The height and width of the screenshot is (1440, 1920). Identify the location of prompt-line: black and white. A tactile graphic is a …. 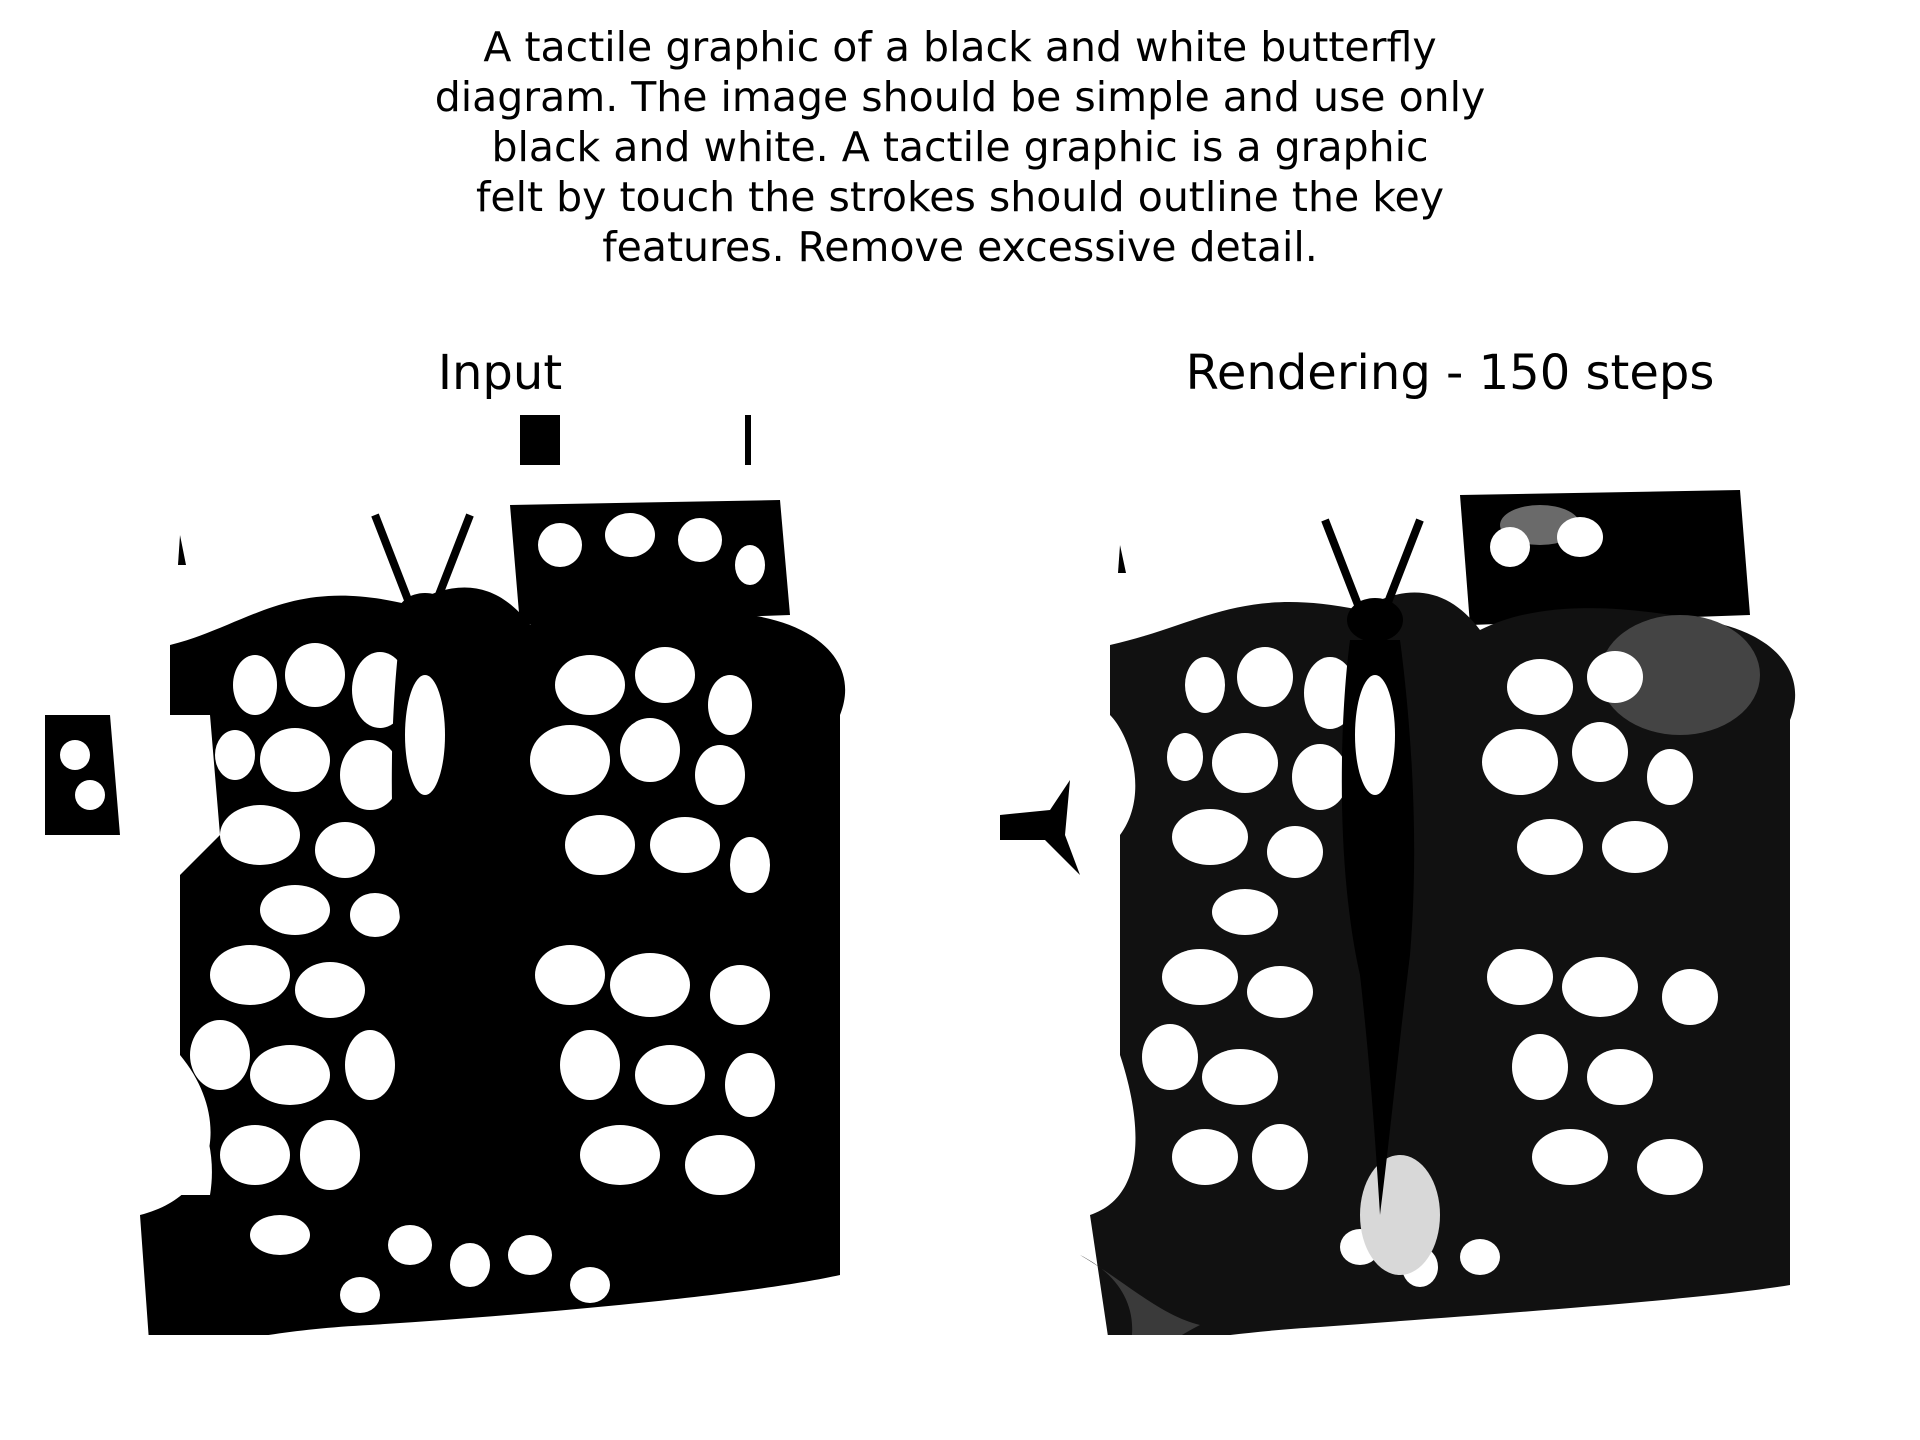
(960, 147).